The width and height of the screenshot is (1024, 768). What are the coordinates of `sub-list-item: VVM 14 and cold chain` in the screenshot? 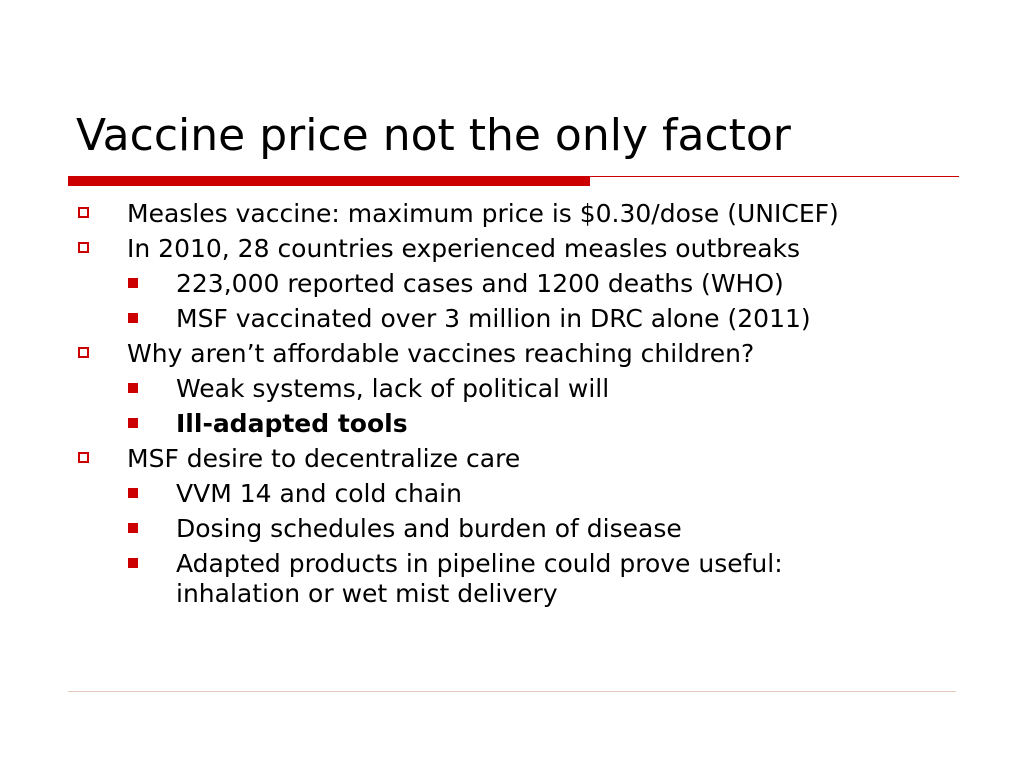 It's located at (516, 494).